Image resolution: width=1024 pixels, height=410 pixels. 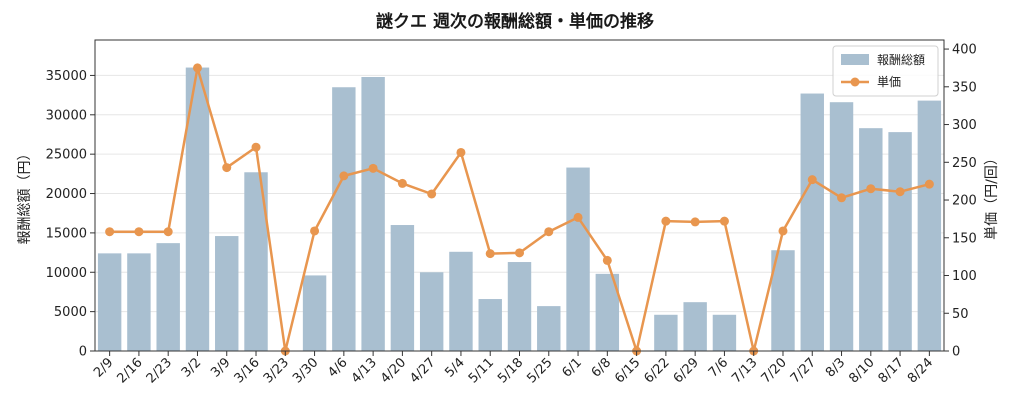 What do you see at coordinates (481, 370) in the screenshot?
I see `x-tick-label: 5/11` at bounding box center [481, 370].